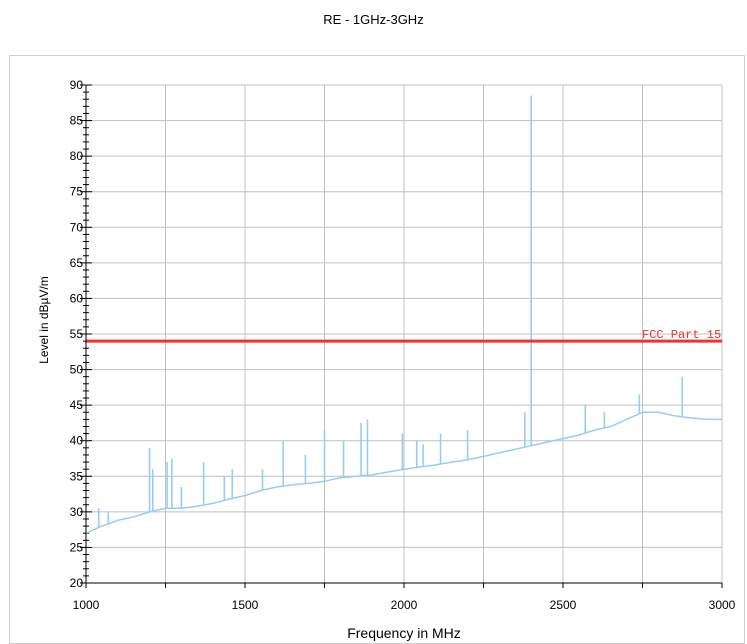 Image resolution: width=747 pixels, height=644 pixels. I want to click on x-tick-label: 2000, so click(404, 605).